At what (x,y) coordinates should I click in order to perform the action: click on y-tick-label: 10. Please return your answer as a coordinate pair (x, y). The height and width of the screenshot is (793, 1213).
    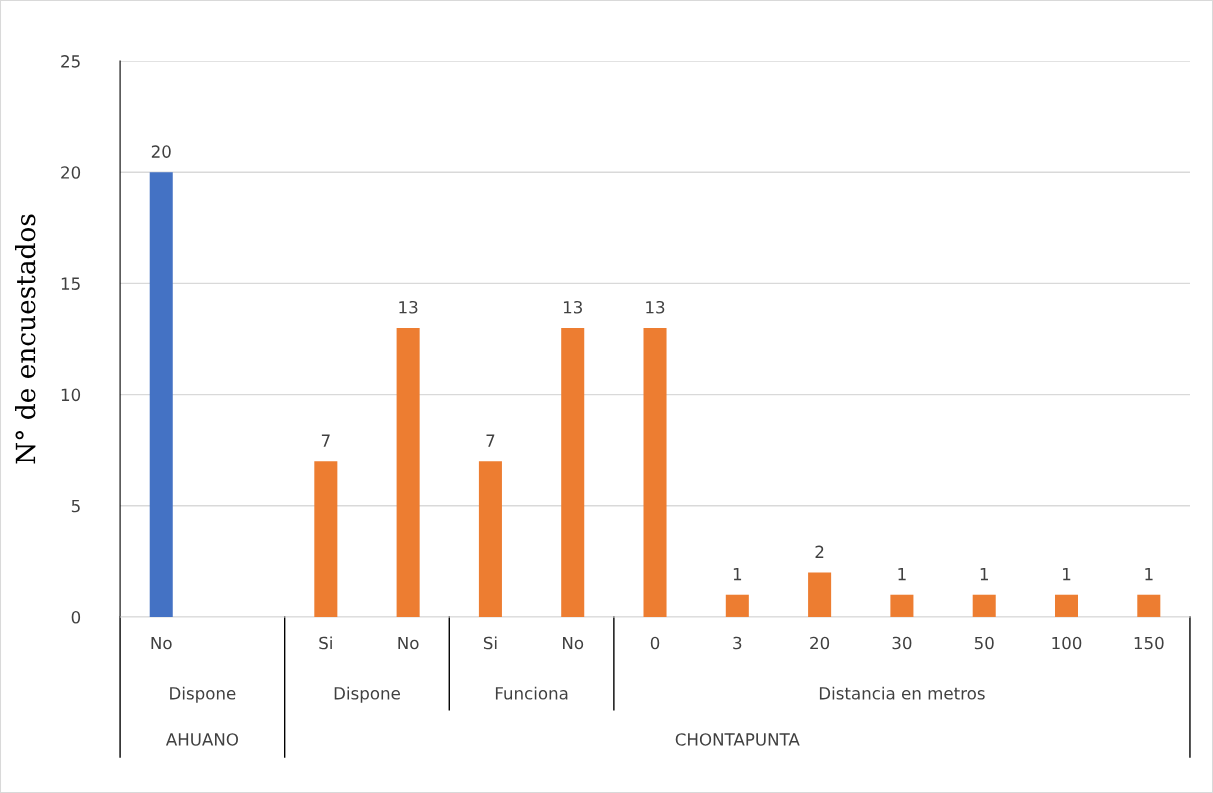
    Looking at the image, I should click on (71, 395).